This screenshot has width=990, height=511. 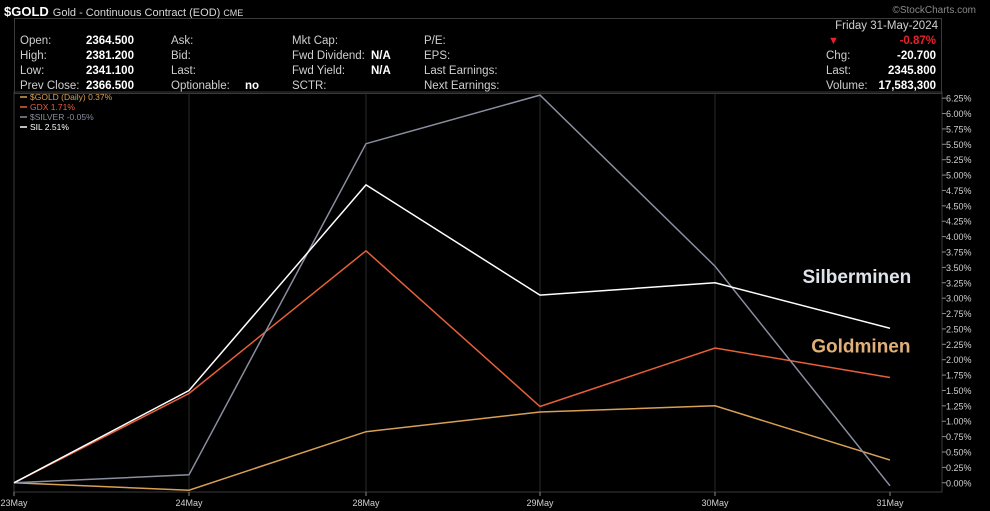 I want to click on chart-annotation: Goldminen, so click(x=860, y=346).